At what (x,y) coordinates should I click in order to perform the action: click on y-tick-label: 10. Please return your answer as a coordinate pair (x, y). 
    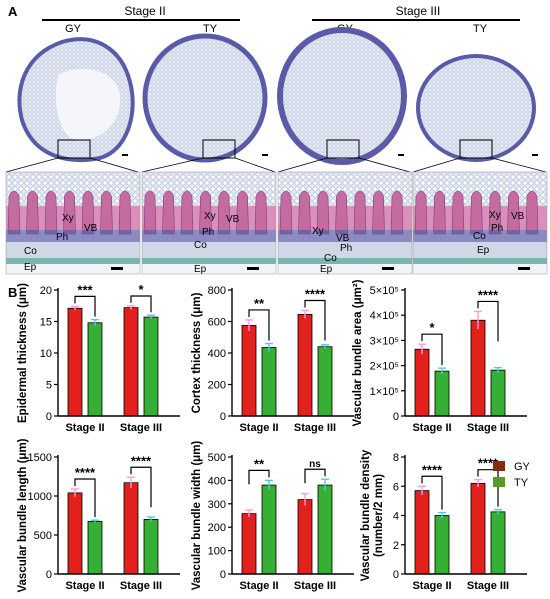
    Looking at the image, I should click on (46, 354).